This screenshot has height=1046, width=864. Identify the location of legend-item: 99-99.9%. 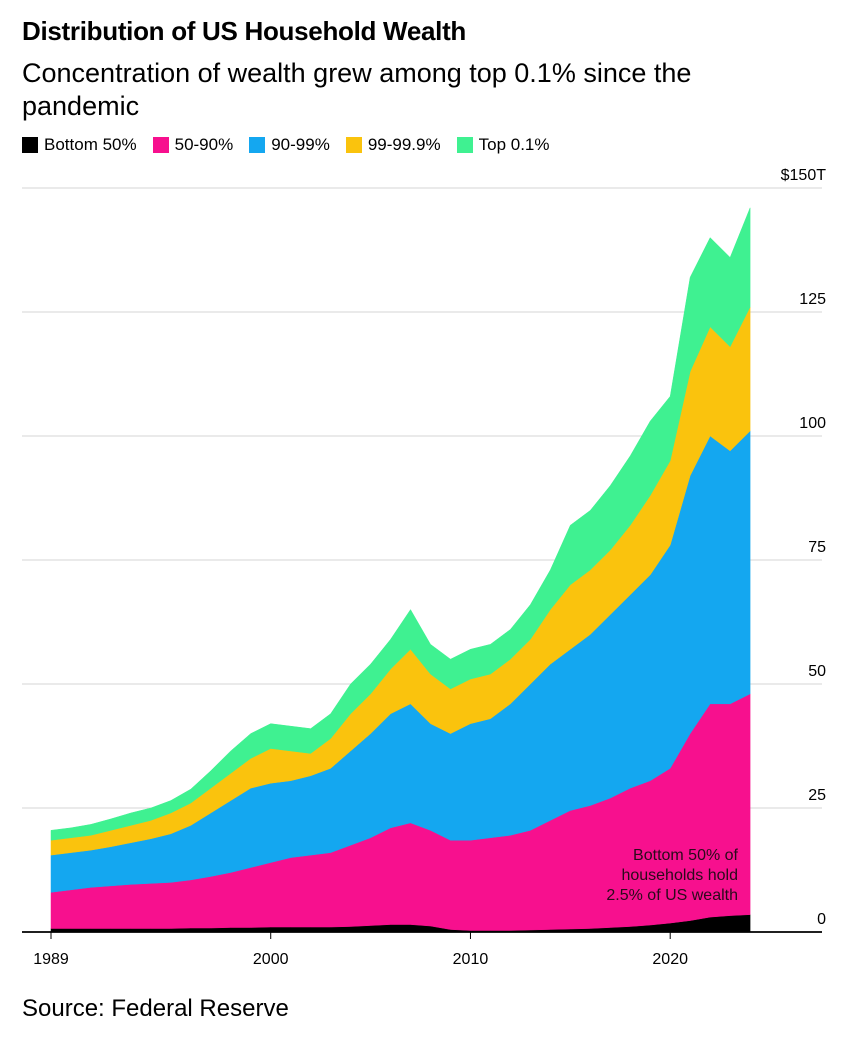
(393, 145).